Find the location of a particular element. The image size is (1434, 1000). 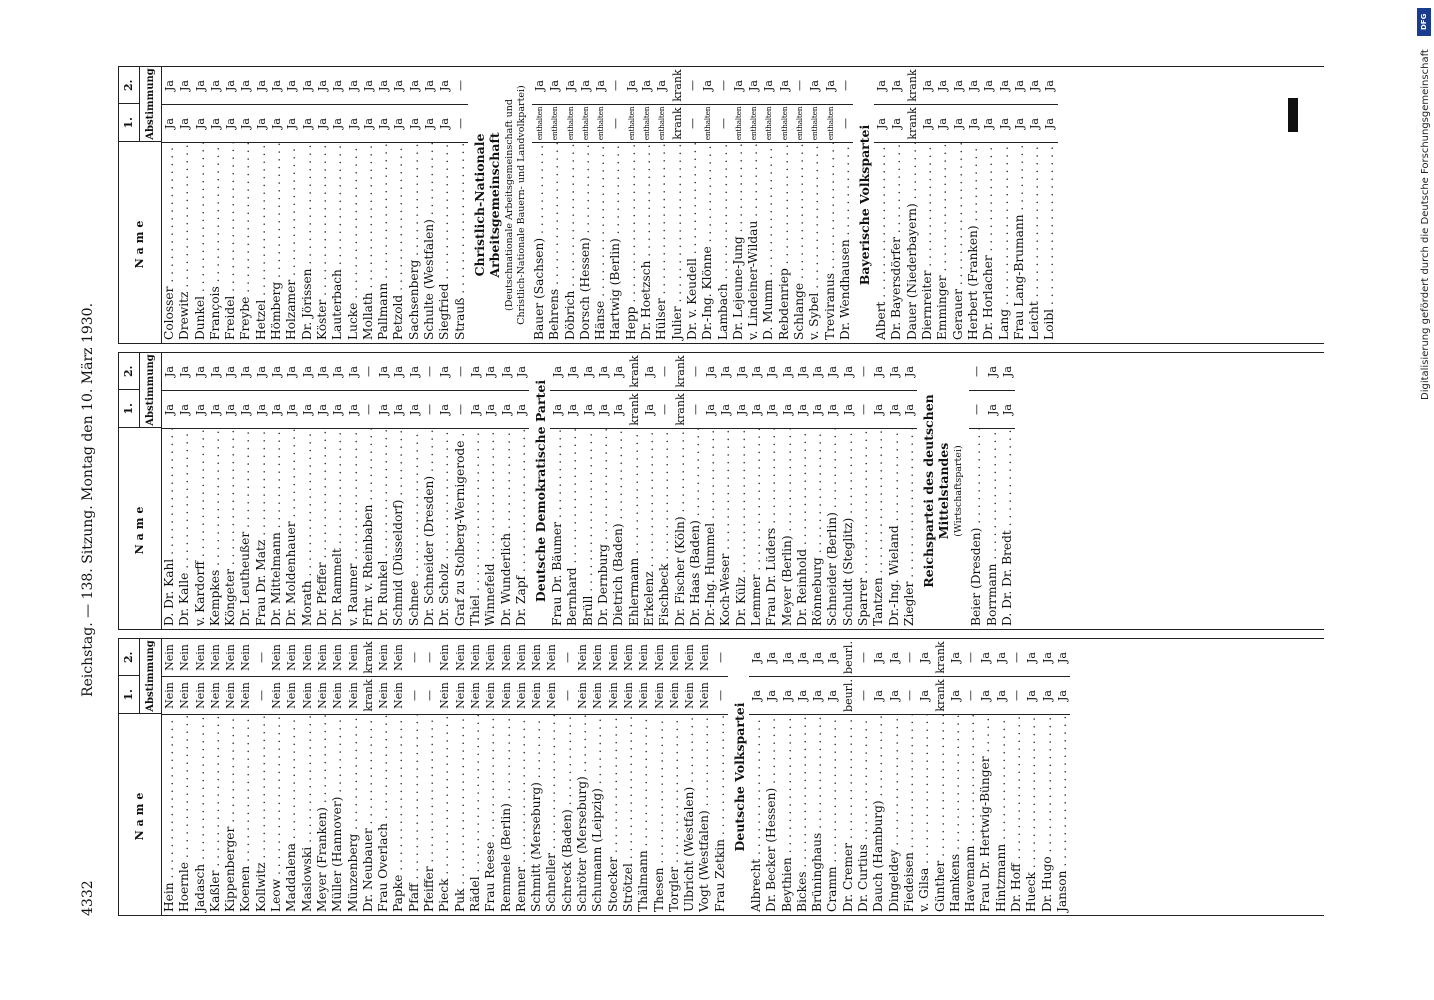

vote-1-value: krank is located at coordinates (368, 695).